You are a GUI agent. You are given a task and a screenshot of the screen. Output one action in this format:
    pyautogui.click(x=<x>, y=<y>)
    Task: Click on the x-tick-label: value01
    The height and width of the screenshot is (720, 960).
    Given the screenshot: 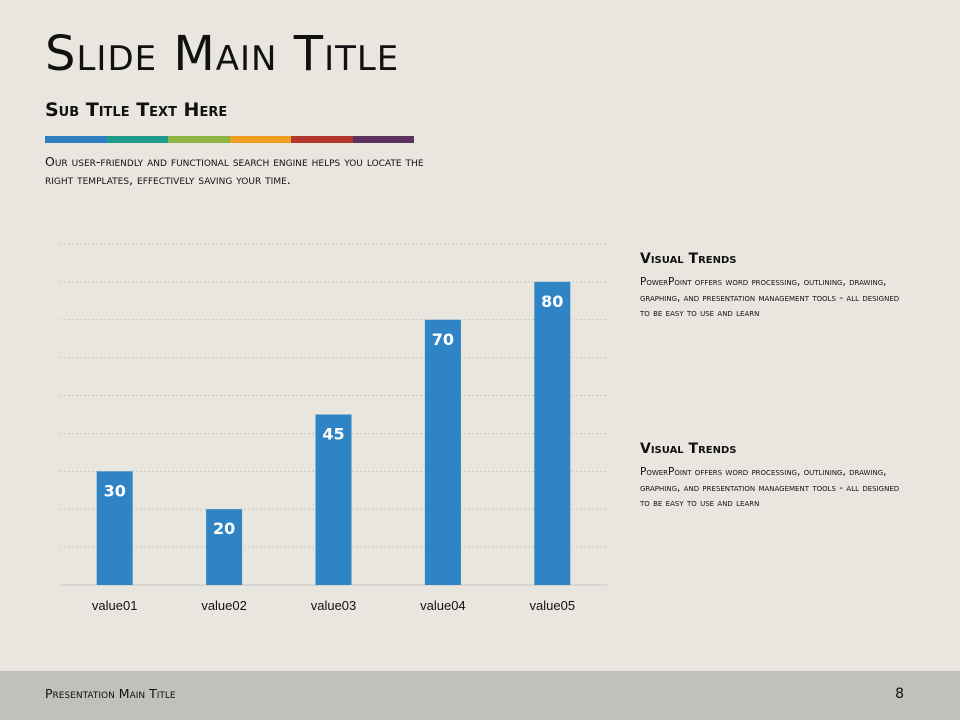 What is the action you would take?
    pyautogui.click(x=115, y=605)
    